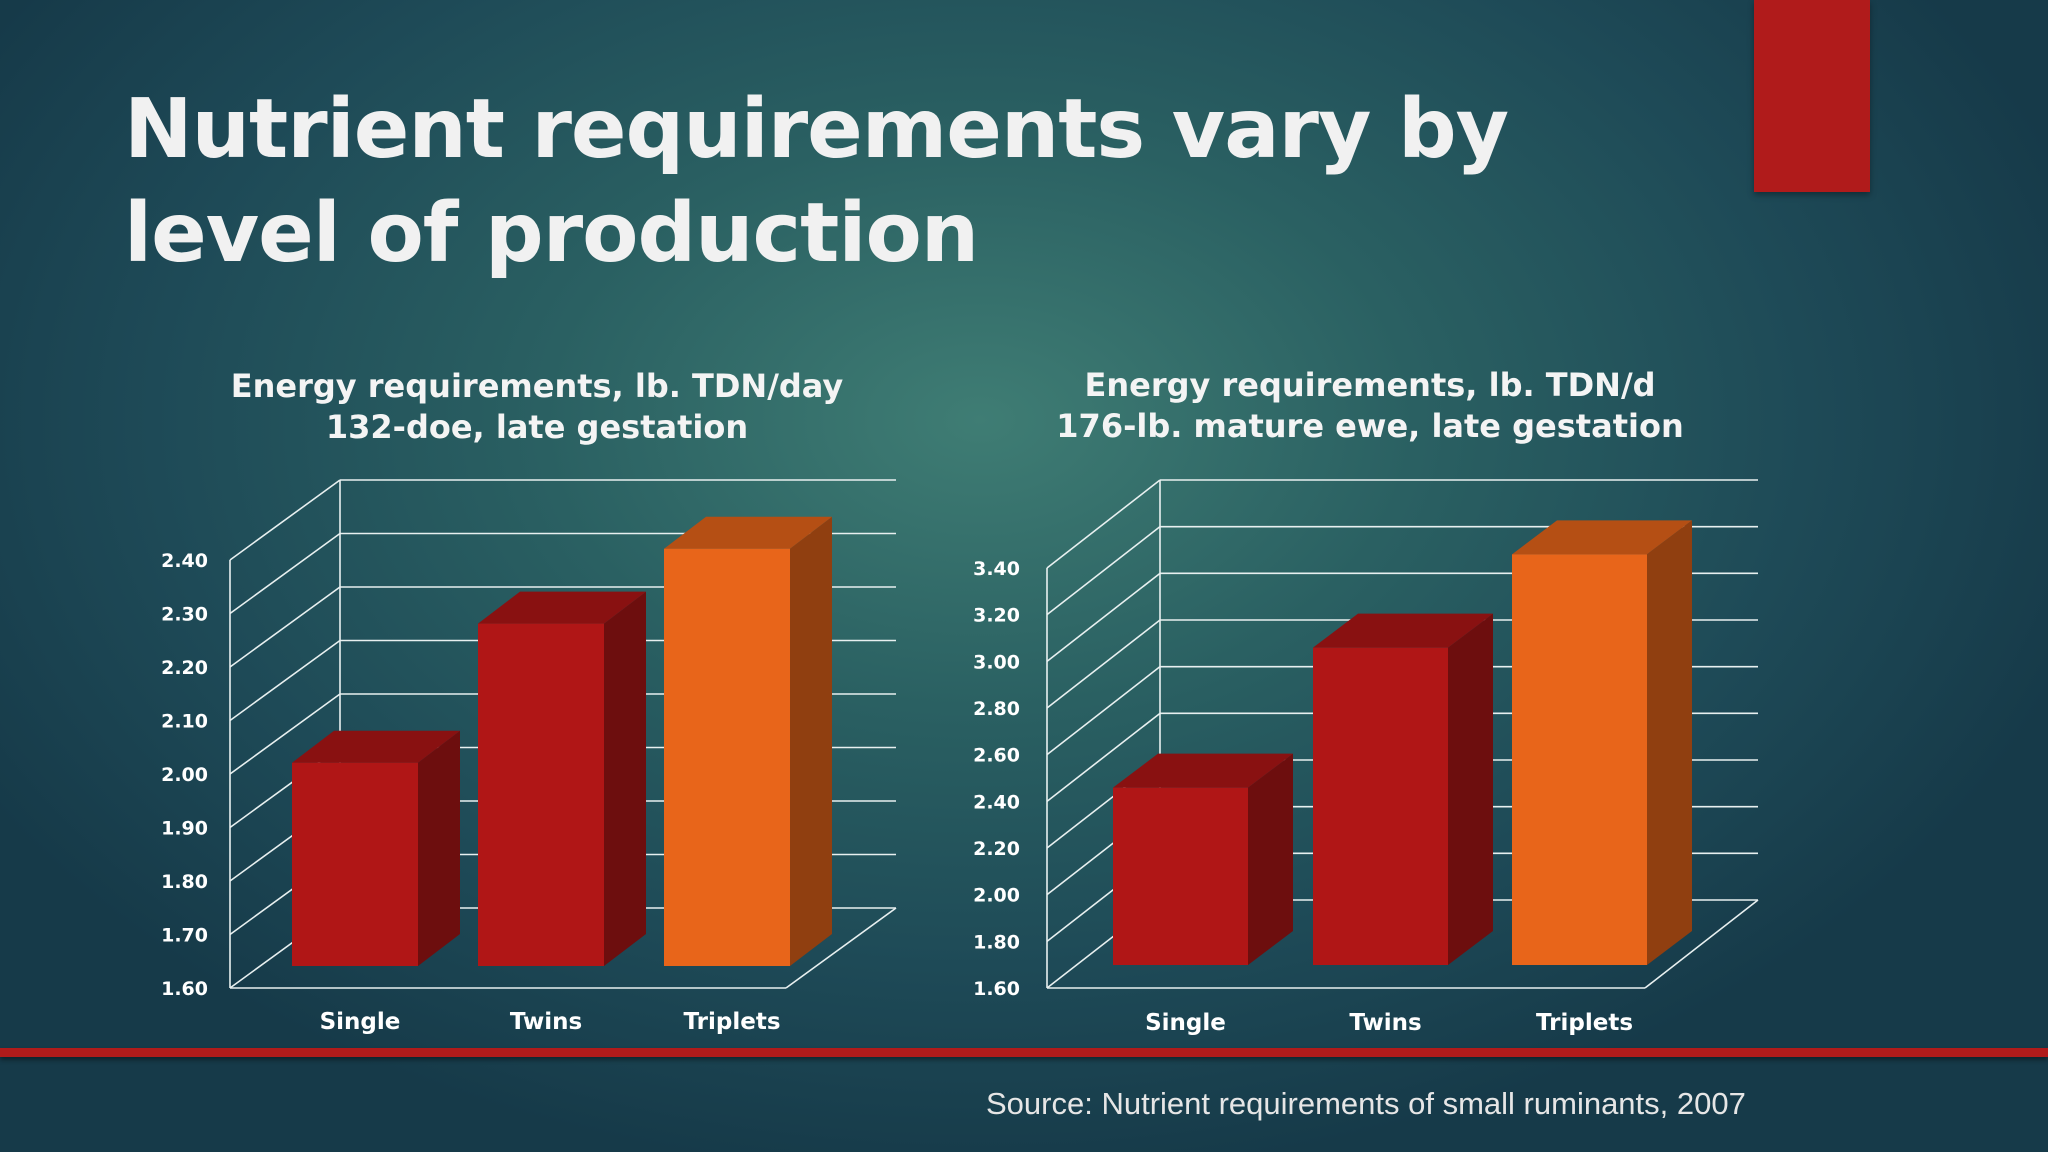  I want to click on y-tick-label: 2.60, so click(996, 756).